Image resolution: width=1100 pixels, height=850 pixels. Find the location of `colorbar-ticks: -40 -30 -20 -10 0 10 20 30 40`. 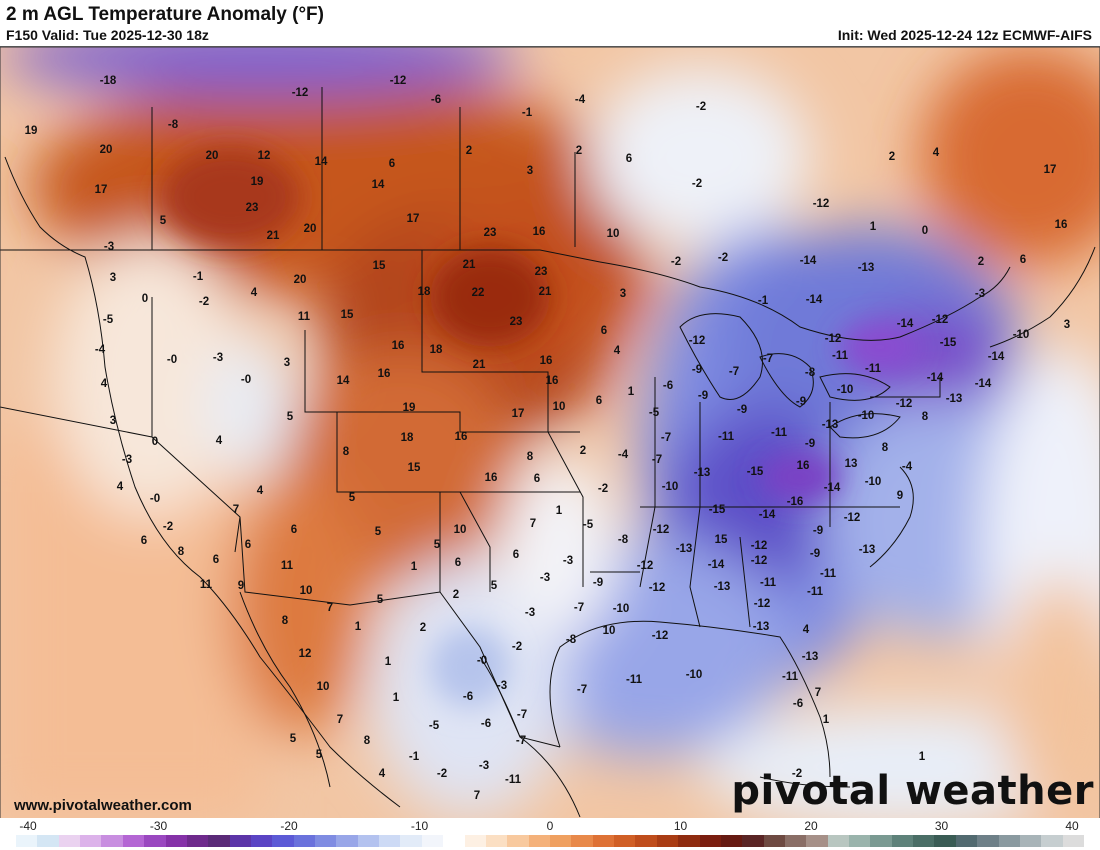

colorbar-ticks: -40 -30 -20 -10 0 10 20 30 40 is located at coordinates (550, 826).